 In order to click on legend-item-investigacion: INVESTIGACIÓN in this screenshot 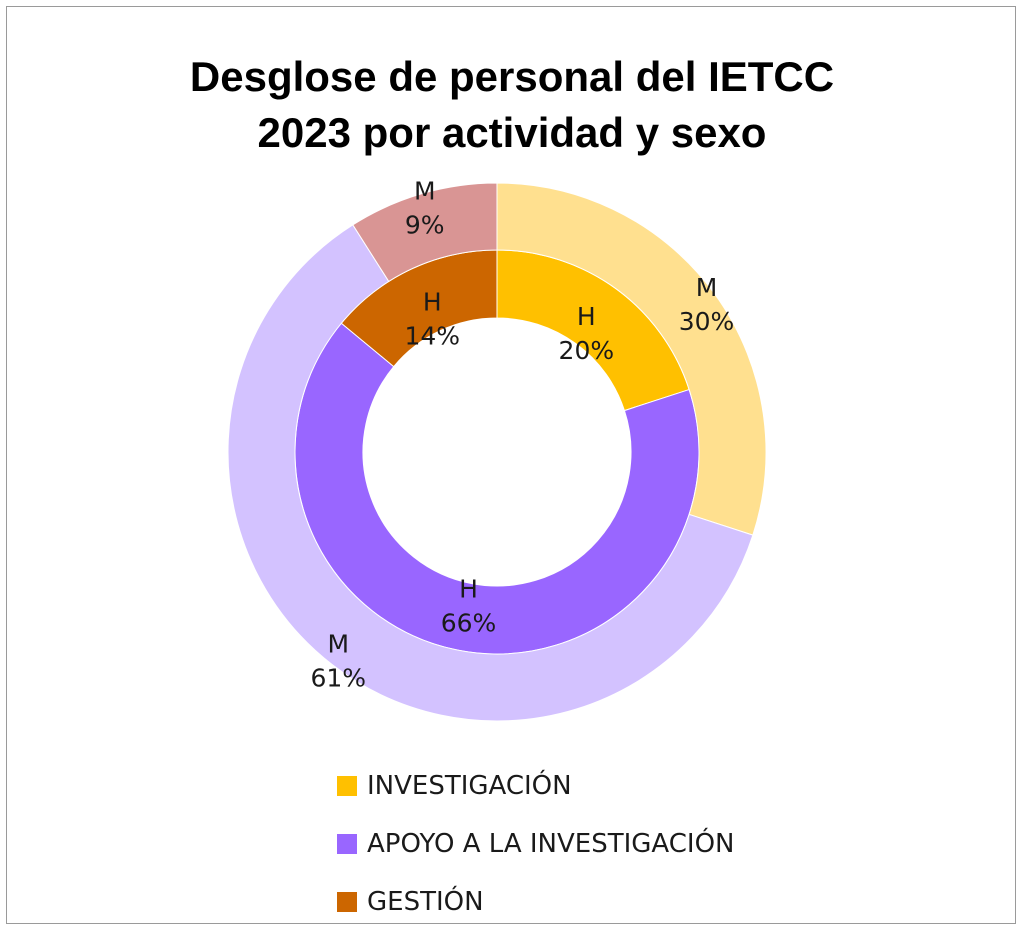, I will do `click(535, 786)`.